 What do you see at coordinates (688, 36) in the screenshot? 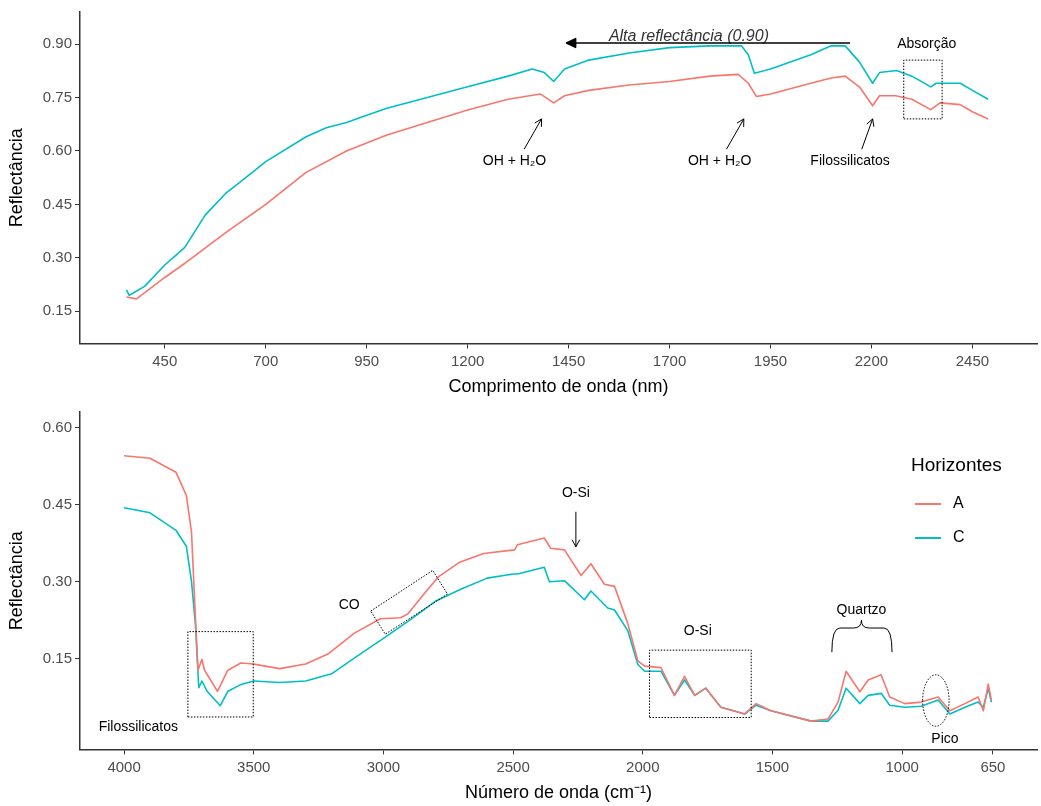
I see `annotation: Alta reflectância (0.90)` at bounding box center [688, 36].